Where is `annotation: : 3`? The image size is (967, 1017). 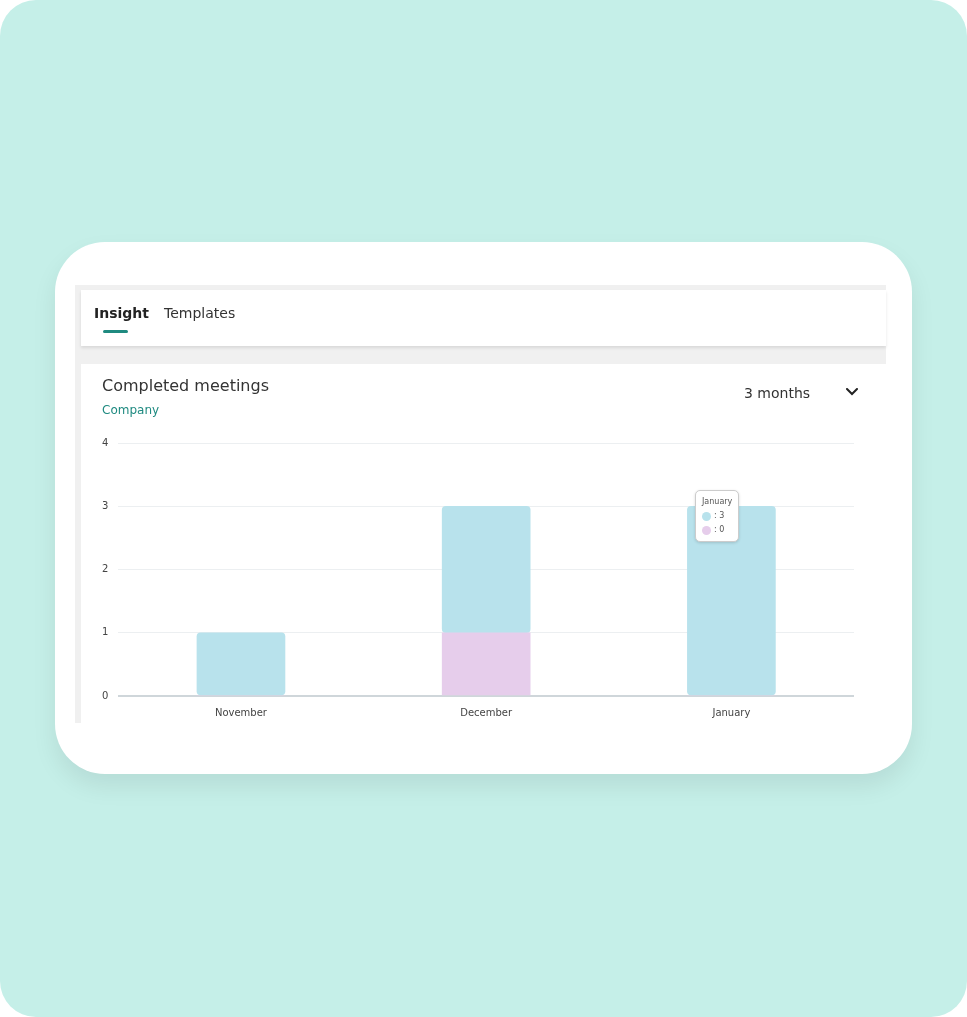 annotation: : 3 is located at coordinates (719, 516).